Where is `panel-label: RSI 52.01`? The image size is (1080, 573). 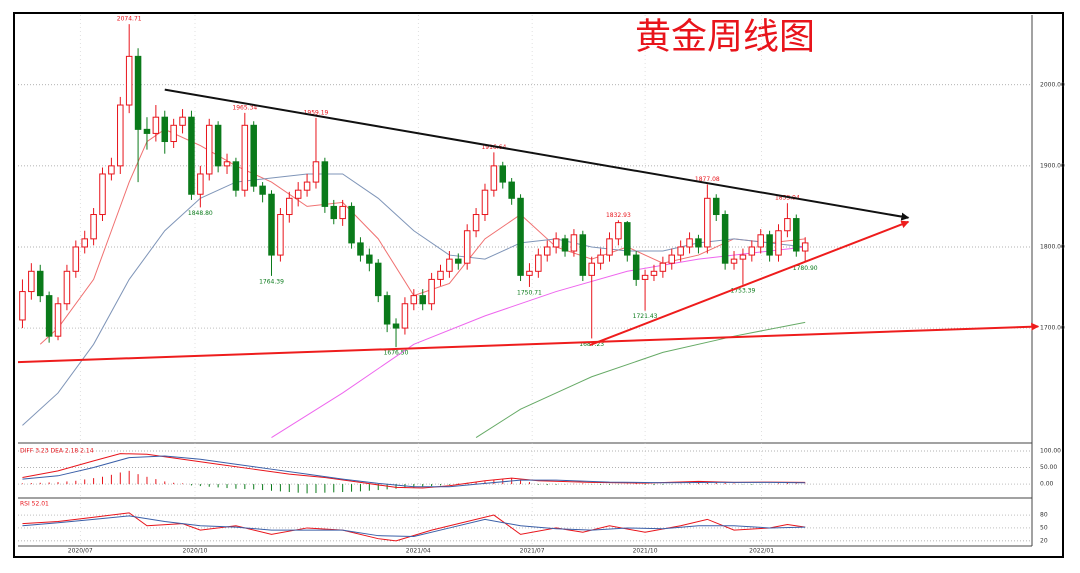 panel-label: RSI 52.01 is located at coordinates (34, 504).